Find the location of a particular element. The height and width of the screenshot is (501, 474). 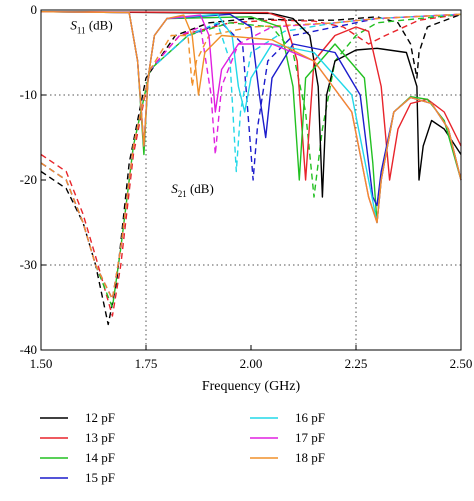

x-tick-label: 2.00 is located at coordinates (251, 363).